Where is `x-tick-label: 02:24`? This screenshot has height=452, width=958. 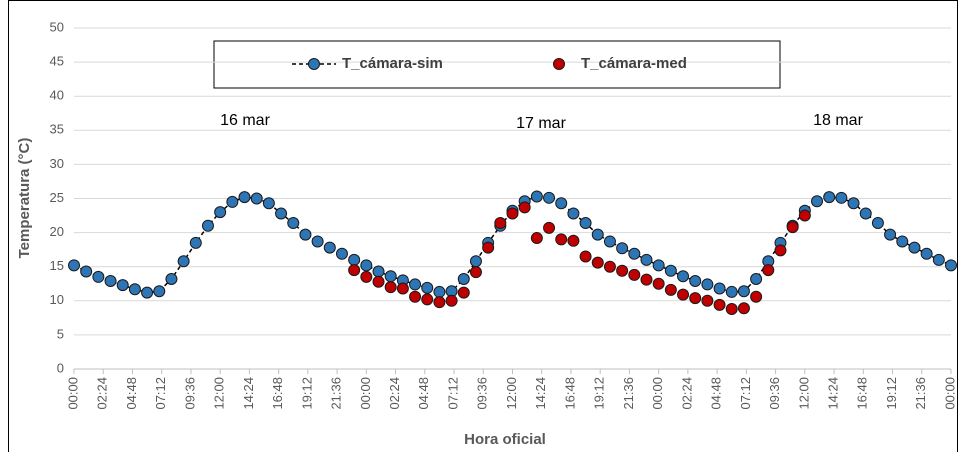 x-tick-label: 02:24 is located at coordinates (102, 393).